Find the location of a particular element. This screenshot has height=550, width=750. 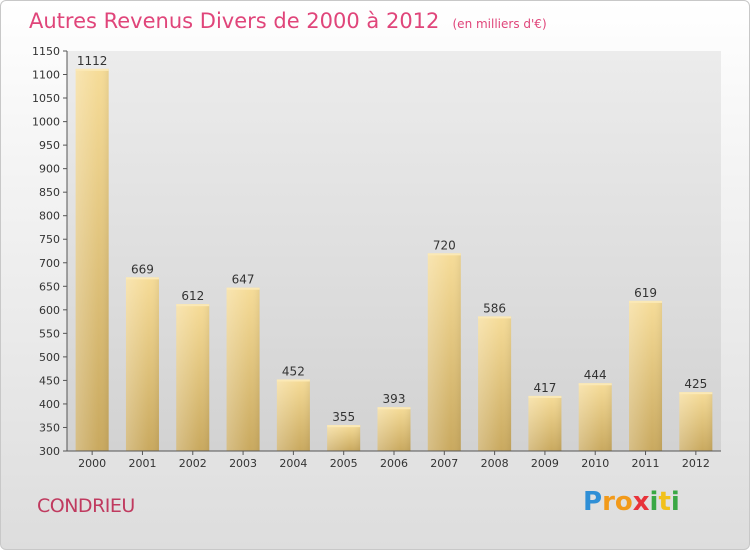

x-tick-label: 2007 is located at coordinates (444, 463).